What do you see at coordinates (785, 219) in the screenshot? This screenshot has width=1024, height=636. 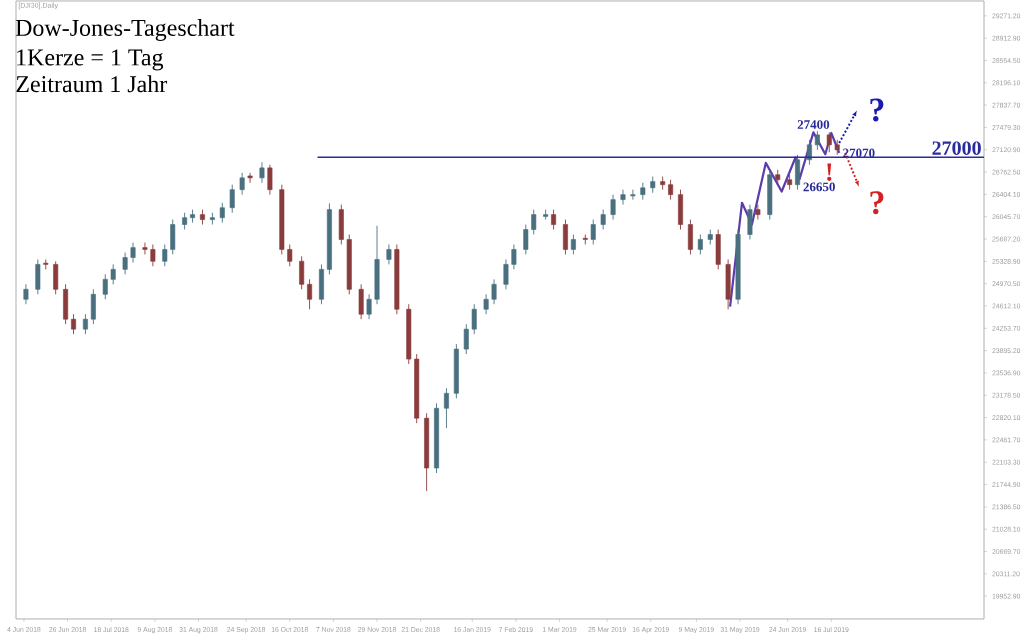 I see `line-series` at bounding box center [785, 219].